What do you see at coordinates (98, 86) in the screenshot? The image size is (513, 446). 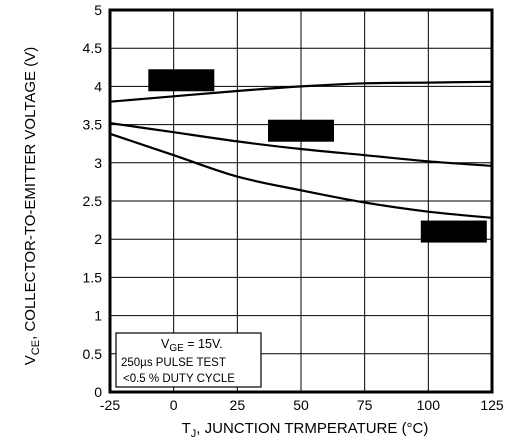 I see `y-tick-label: 4` at bounding box center [98, 86].